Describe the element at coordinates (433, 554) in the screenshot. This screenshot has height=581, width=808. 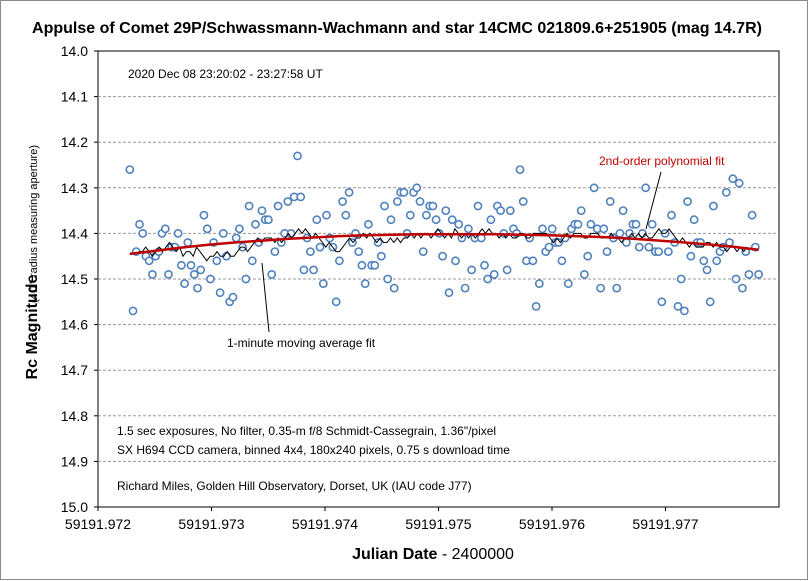
I see `x-axis-title: Julian Date - 2400000` at that location.